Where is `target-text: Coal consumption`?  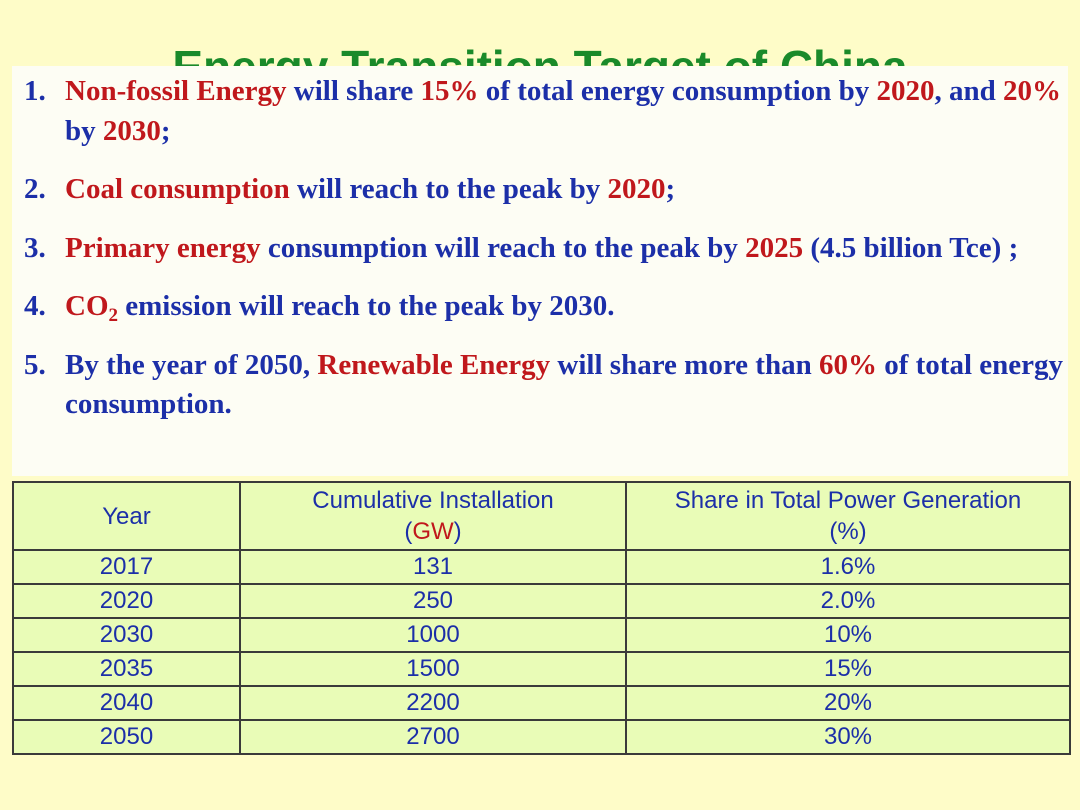
target-text: Coal consumption is located at coordinates (177, 189).